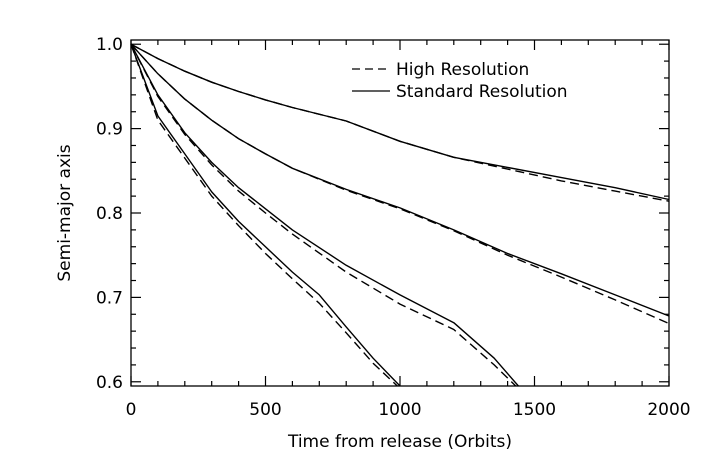  What do you see at coordinates (399, 442) in the screenshot?
I see `x-axis-label: Time from release (Orbits)` at bounding box center [399, 442].